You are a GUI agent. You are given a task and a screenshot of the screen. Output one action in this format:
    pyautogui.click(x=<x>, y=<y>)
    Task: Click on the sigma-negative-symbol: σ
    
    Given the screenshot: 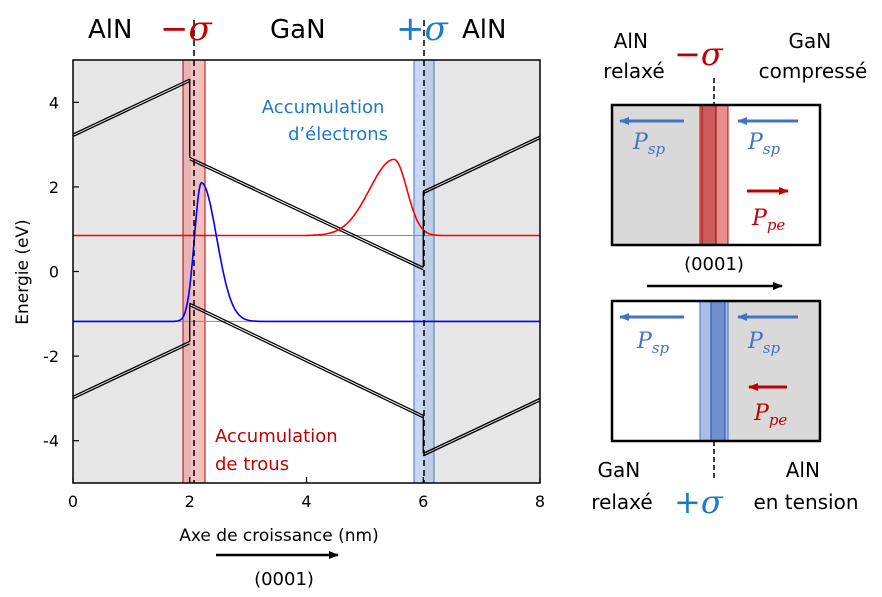 What is the action you would take?
    pyautogui.click(x=201, y=29)
    